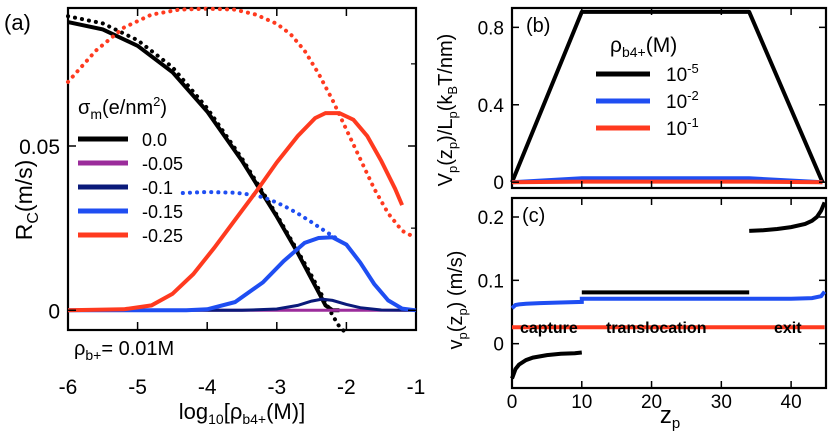 The width and height of the screenshot is (830, 431). I want to click on panel-a-label: (a), so click(17, 22).